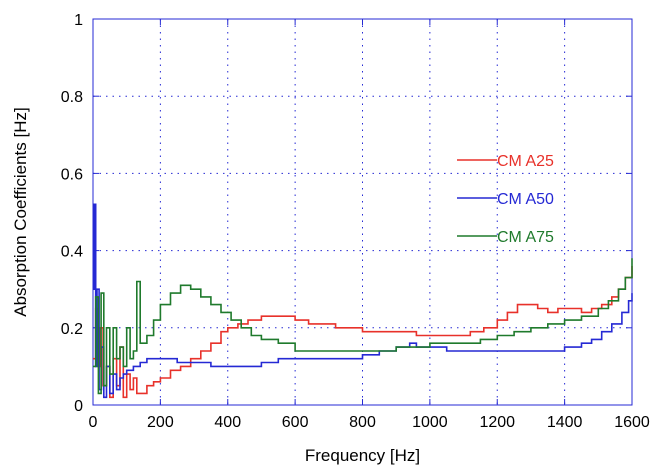 This screenshot has height=474, width=657. Describe the element at coordinates (362, 422) in the screenshot. I see `x-tick-label: 800` at that location.